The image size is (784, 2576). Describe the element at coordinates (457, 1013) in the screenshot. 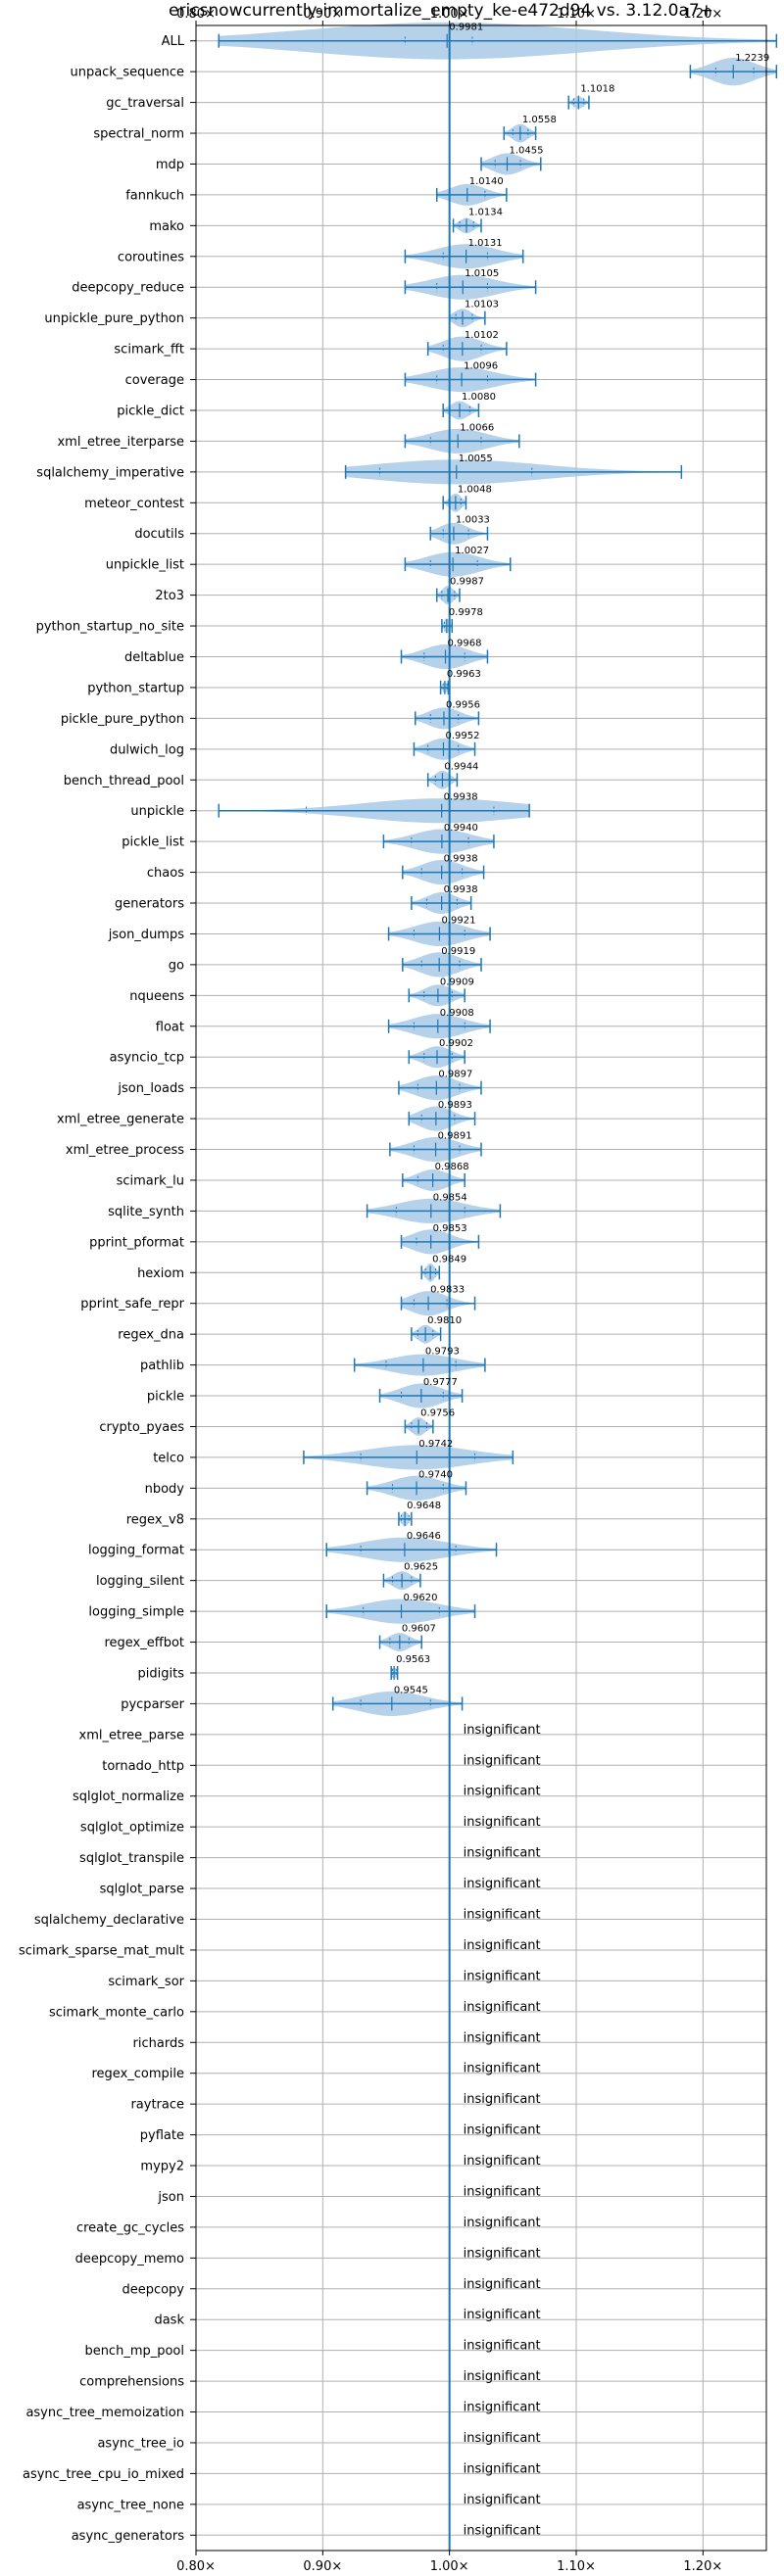

I see `median-label: 0.9908` at that location.